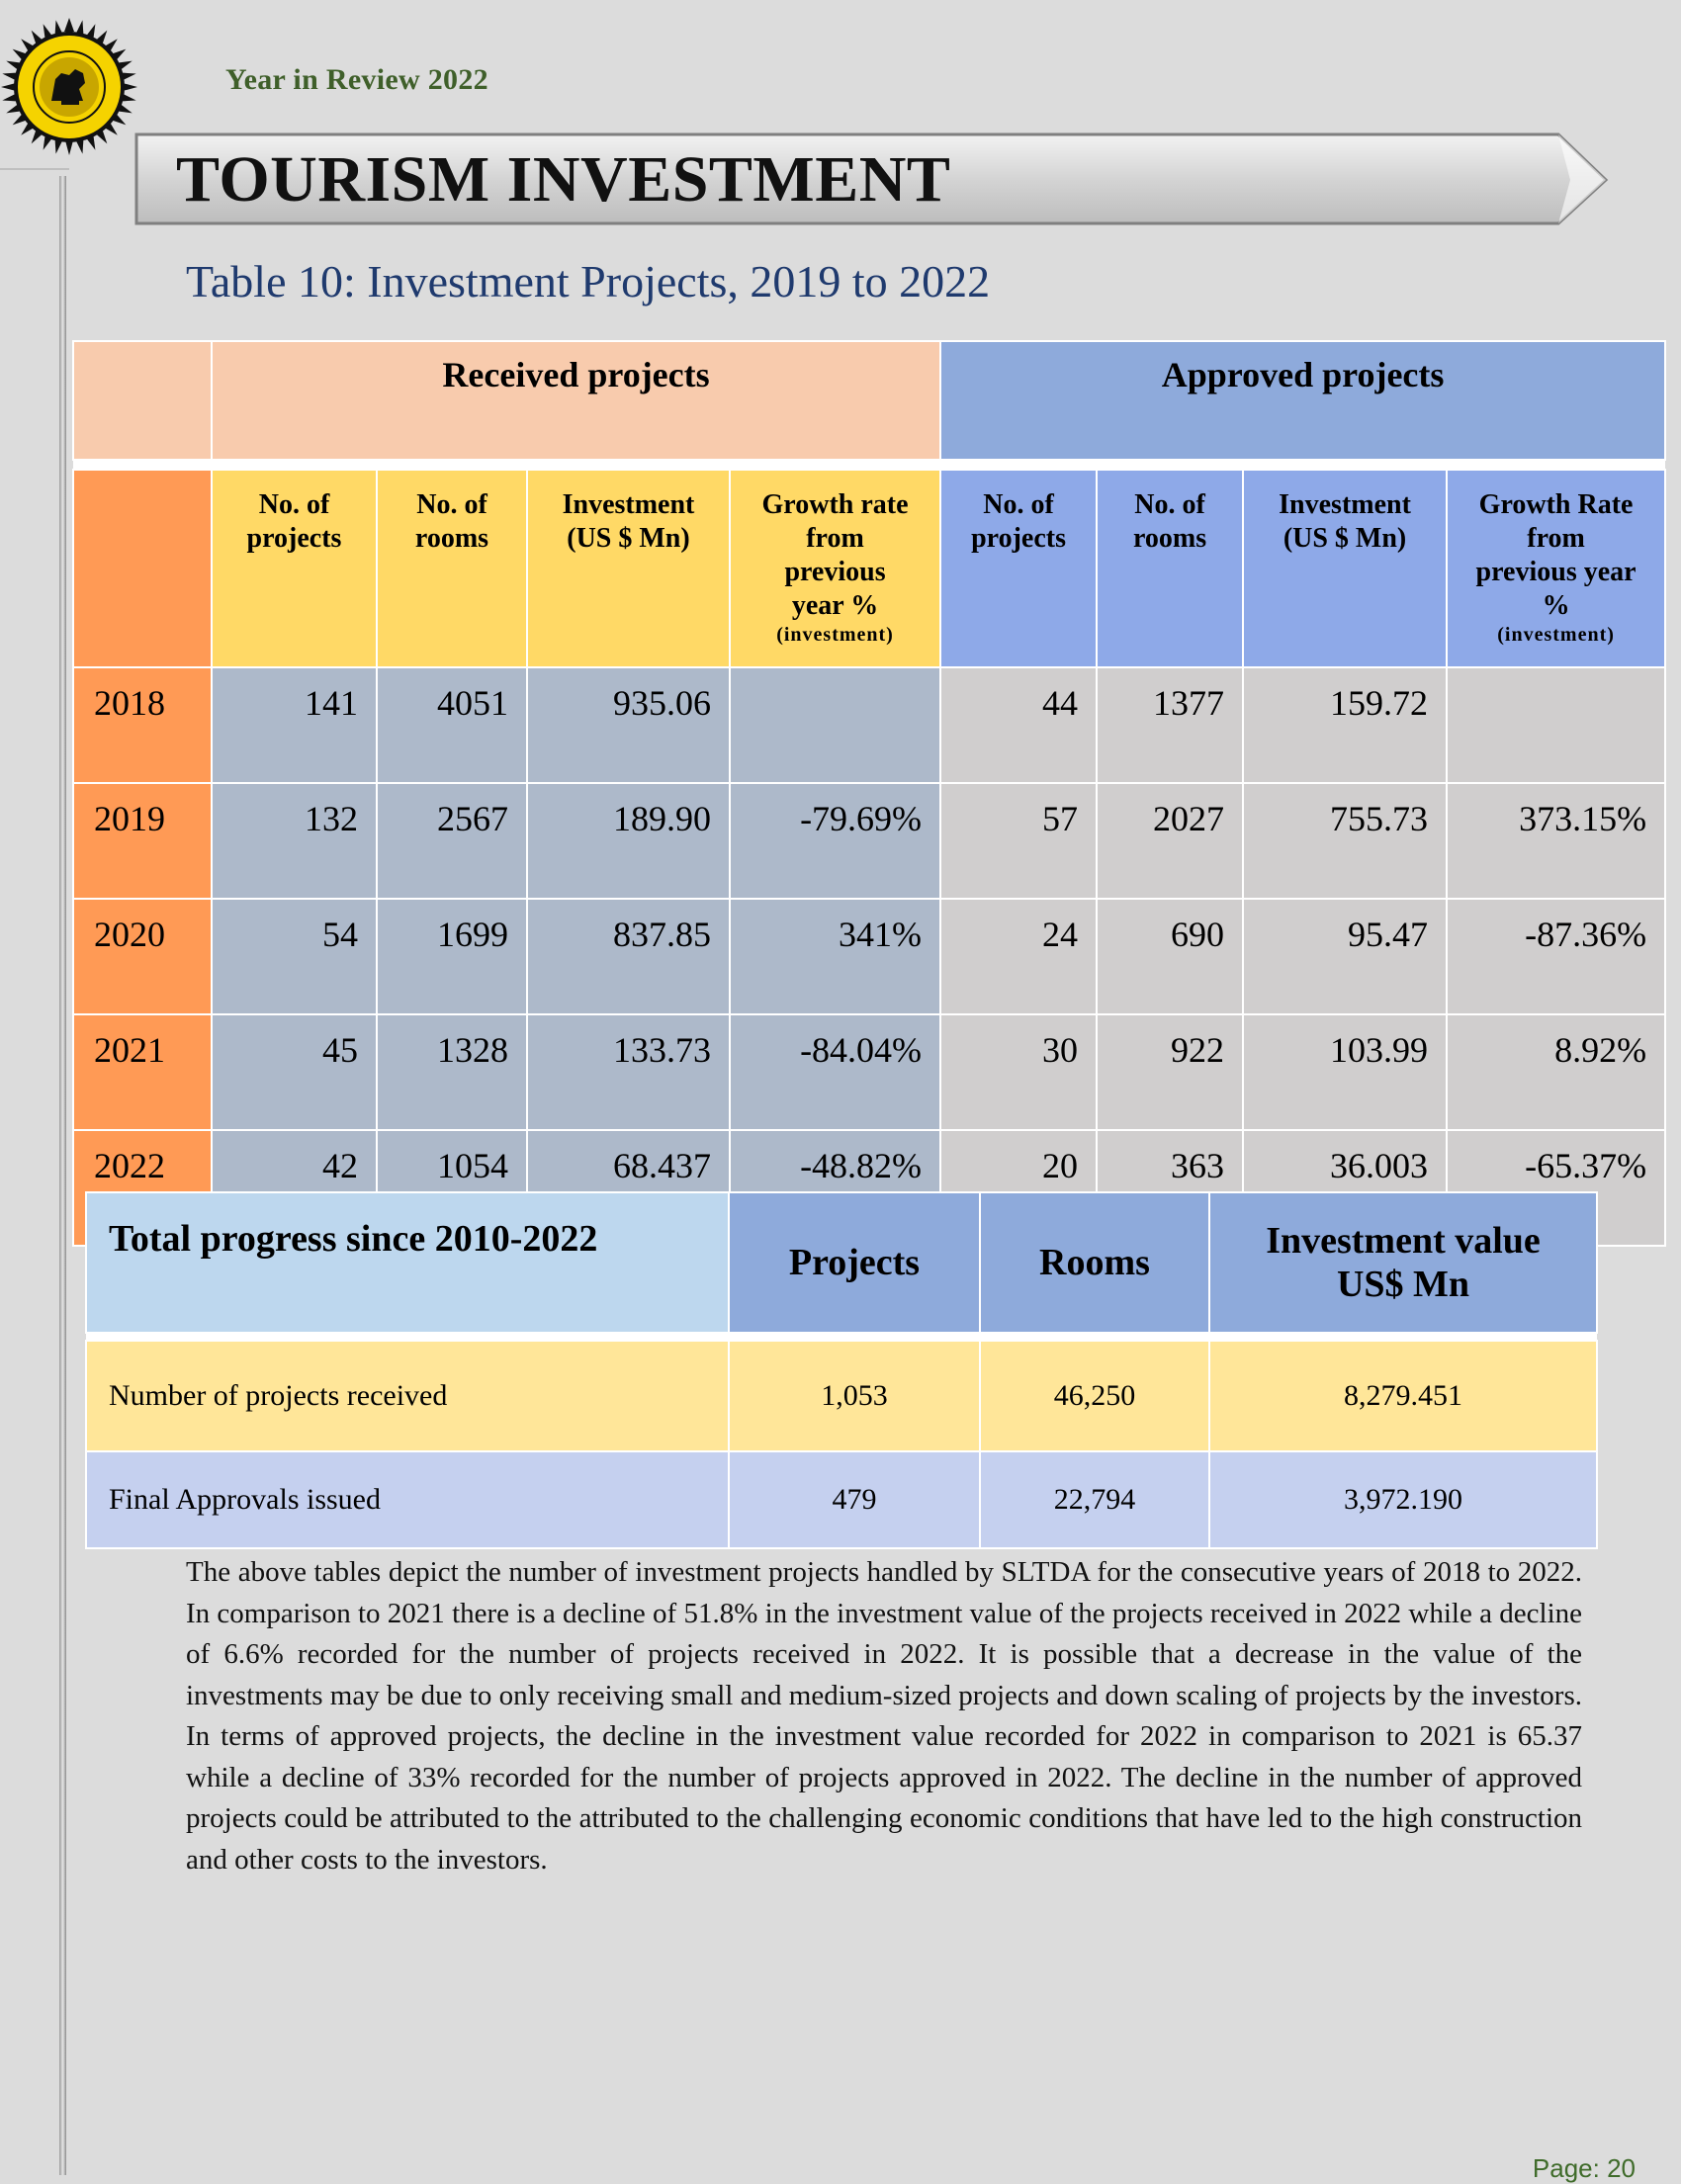  Describe the element at coordinates (835, 1072) in the screenshot. I see `received-growth-cell: -84.04%` at that location.